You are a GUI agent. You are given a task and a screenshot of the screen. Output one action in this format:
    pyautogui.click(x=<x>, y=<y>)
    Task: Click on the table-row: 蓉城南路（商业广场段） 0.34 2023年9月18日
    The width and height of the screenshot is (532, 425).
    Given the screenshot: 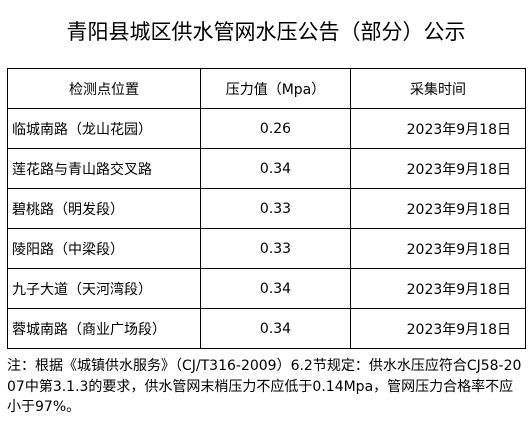 What is the action you would take?
    pyautogui.click(x=266, y=328)
    